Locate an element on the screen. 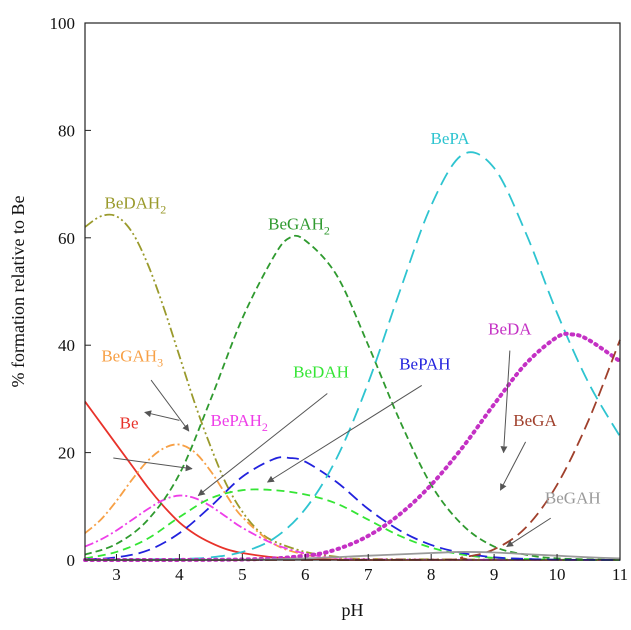 This screenshot has height=630, width=631. x-axis-title: pH is located at coordinates (353, 610).